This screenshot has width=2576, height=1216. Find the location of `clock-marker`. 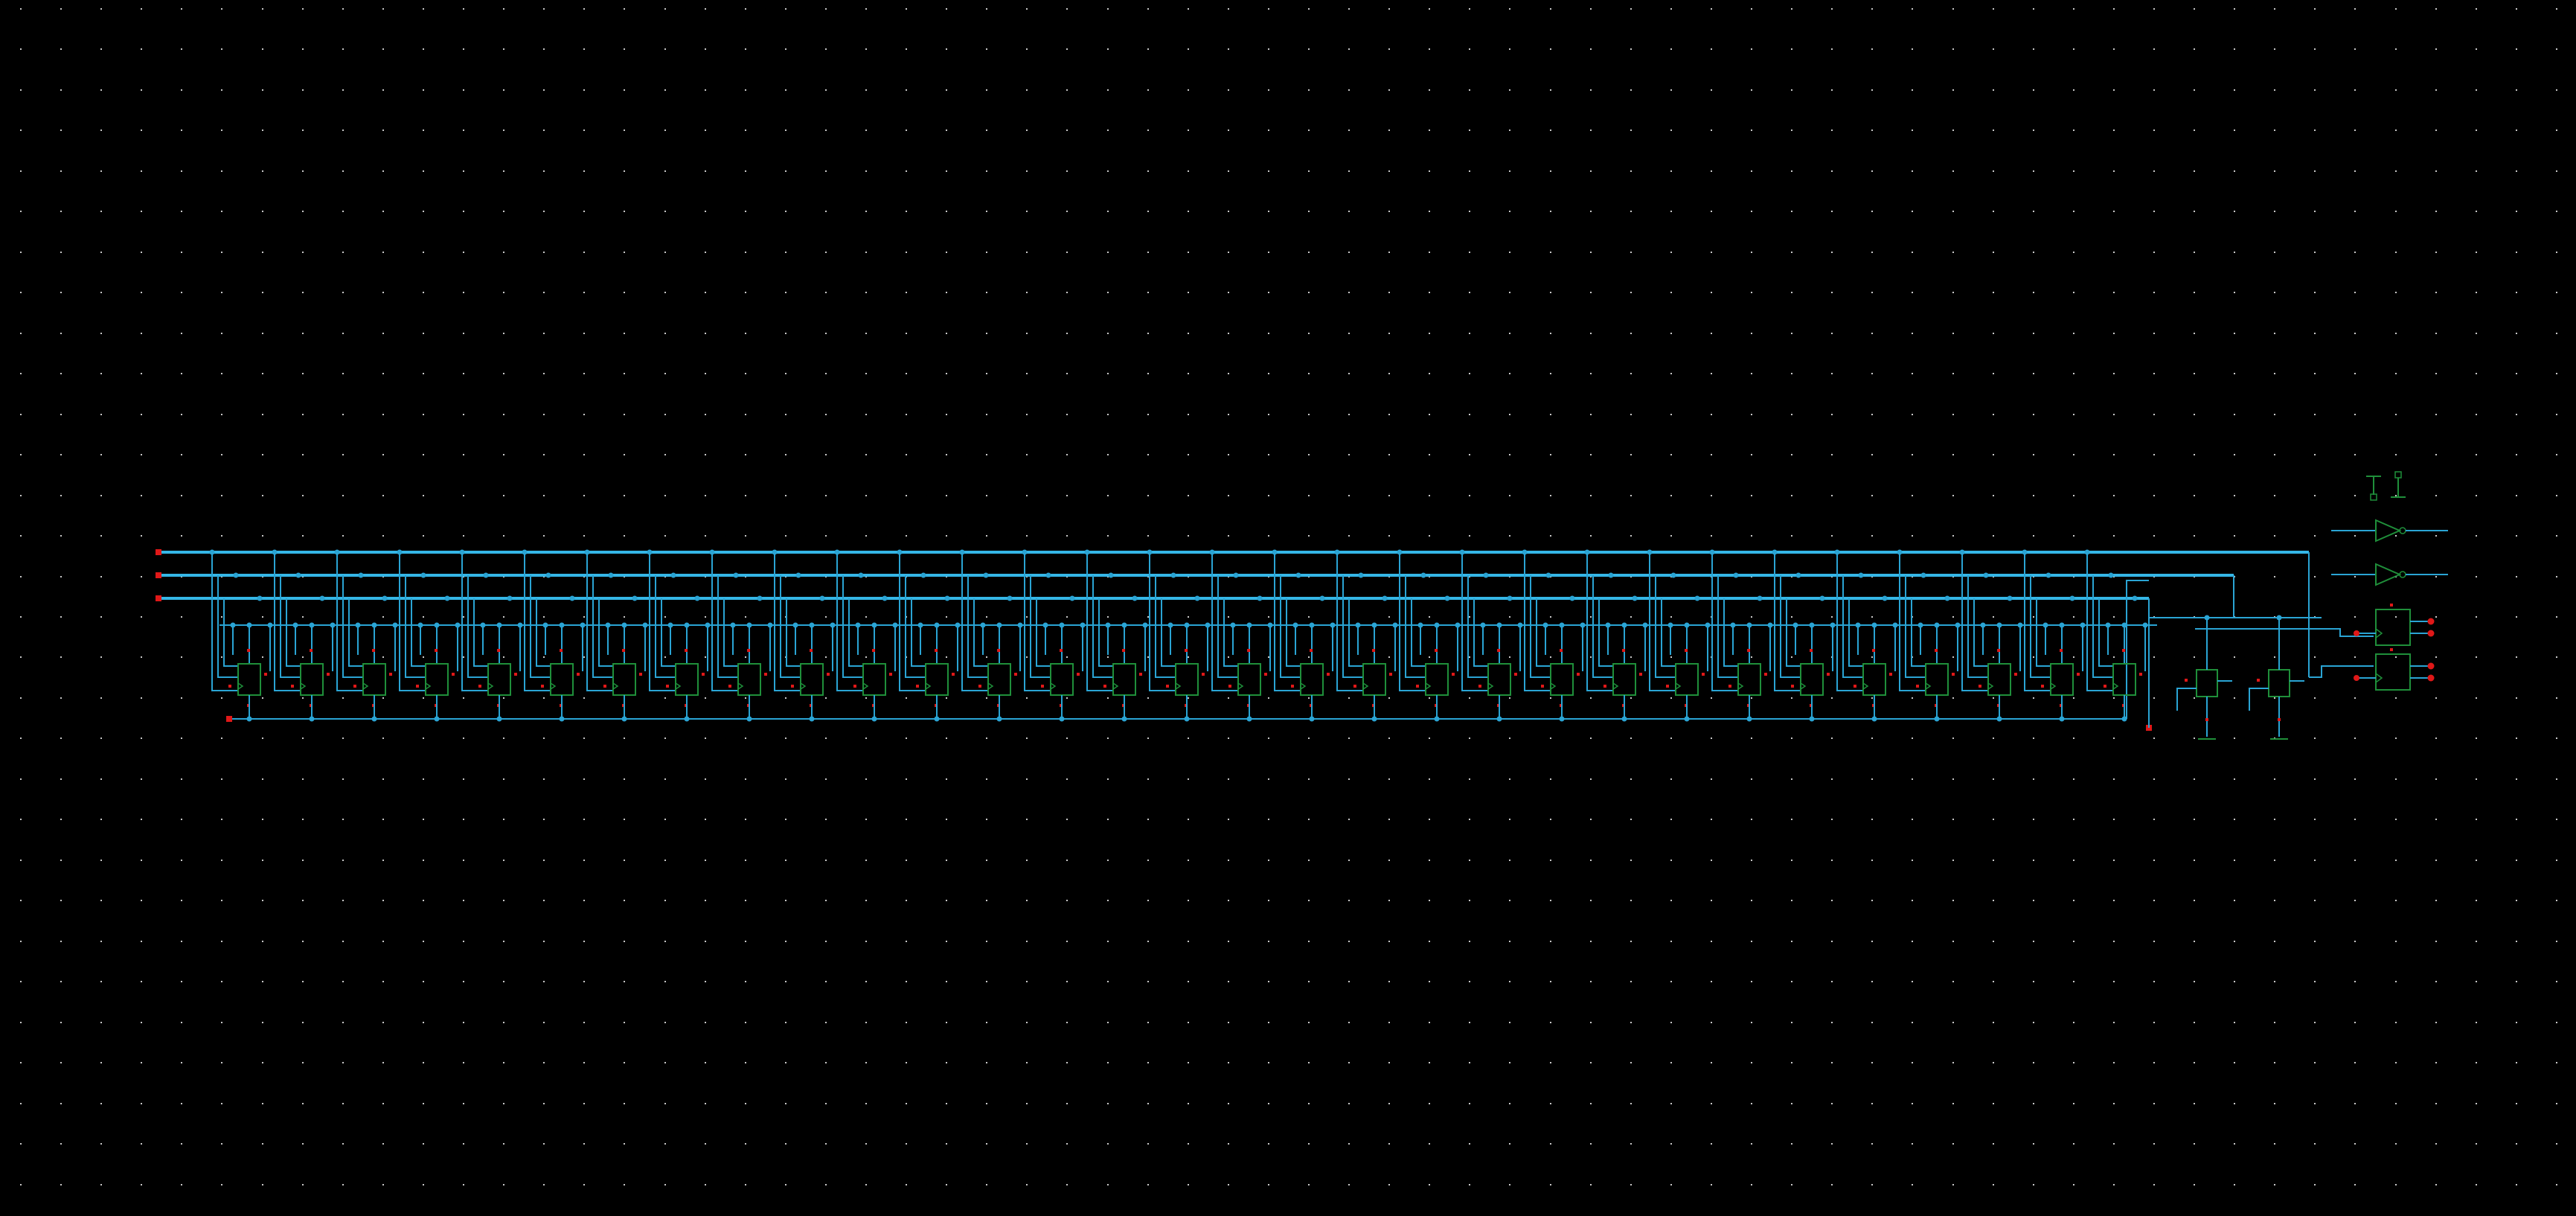

clock-marker is located at coordinates (303, 686).